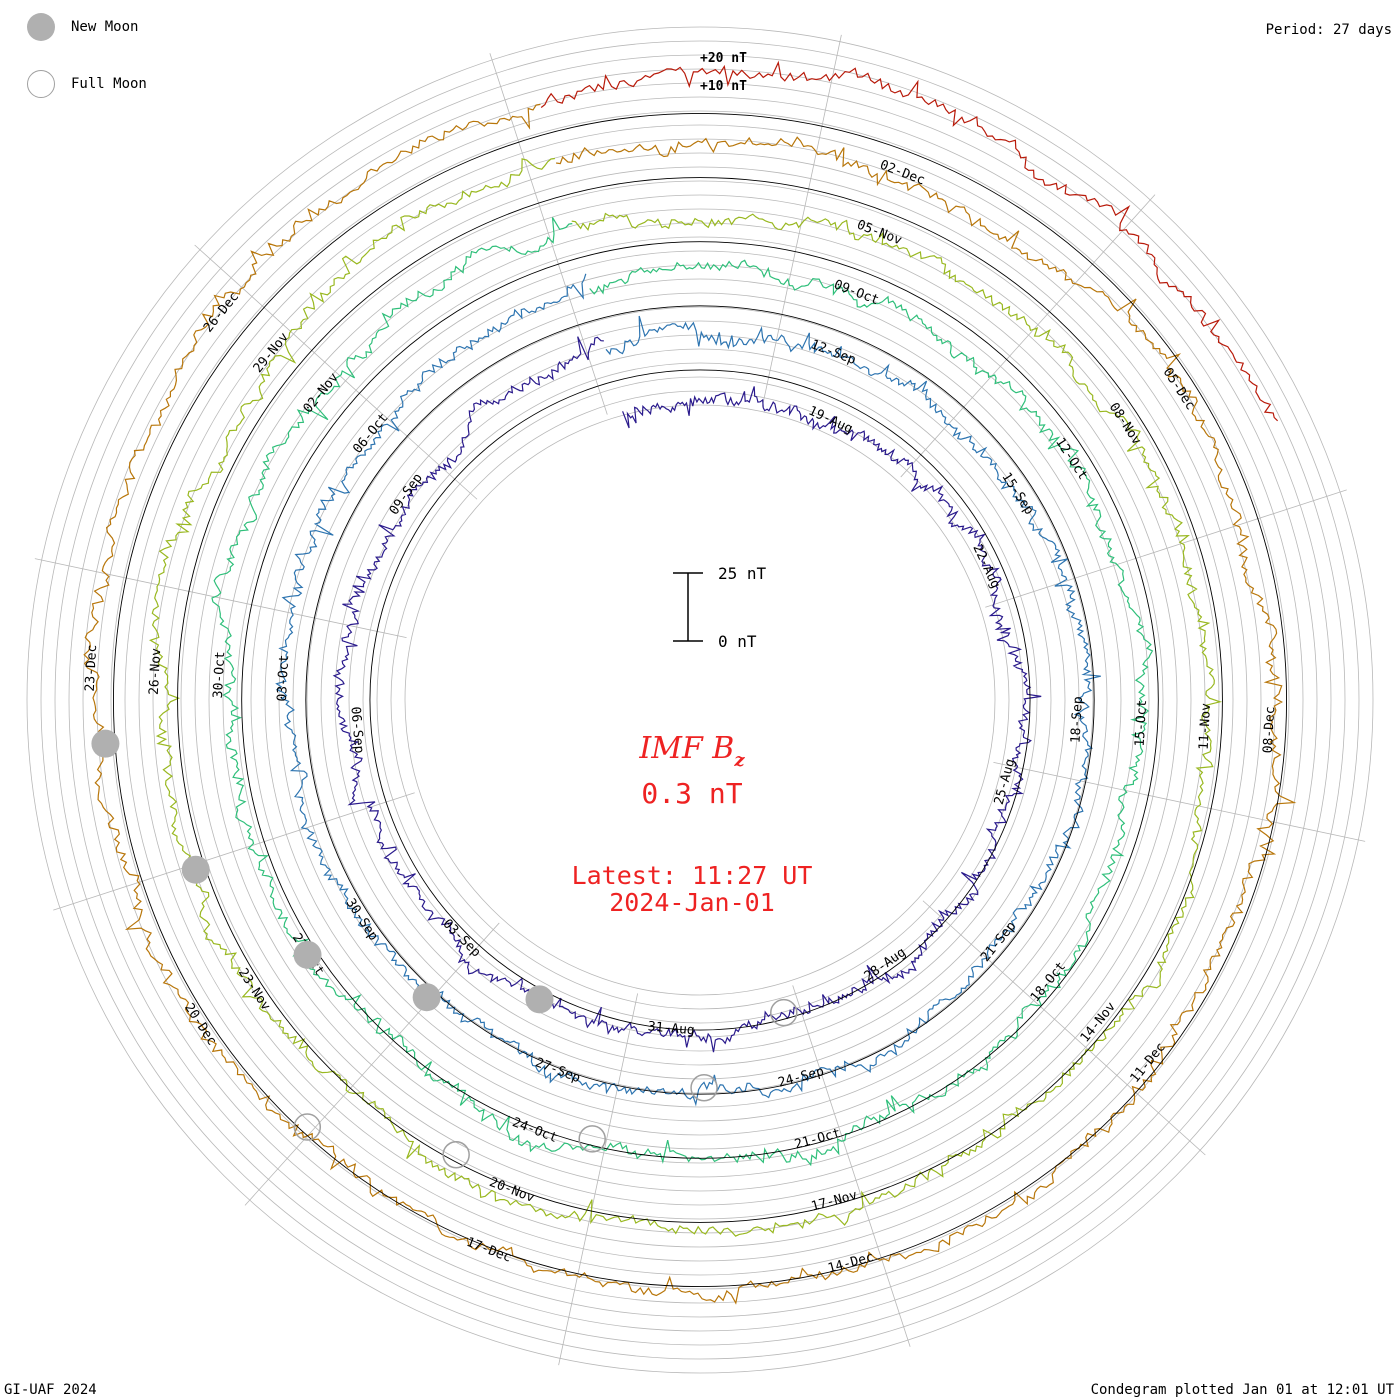 This screenshot has width=1400, height=1400. I want to click on date-tick-label: 26-Nov, so click(155, 672).